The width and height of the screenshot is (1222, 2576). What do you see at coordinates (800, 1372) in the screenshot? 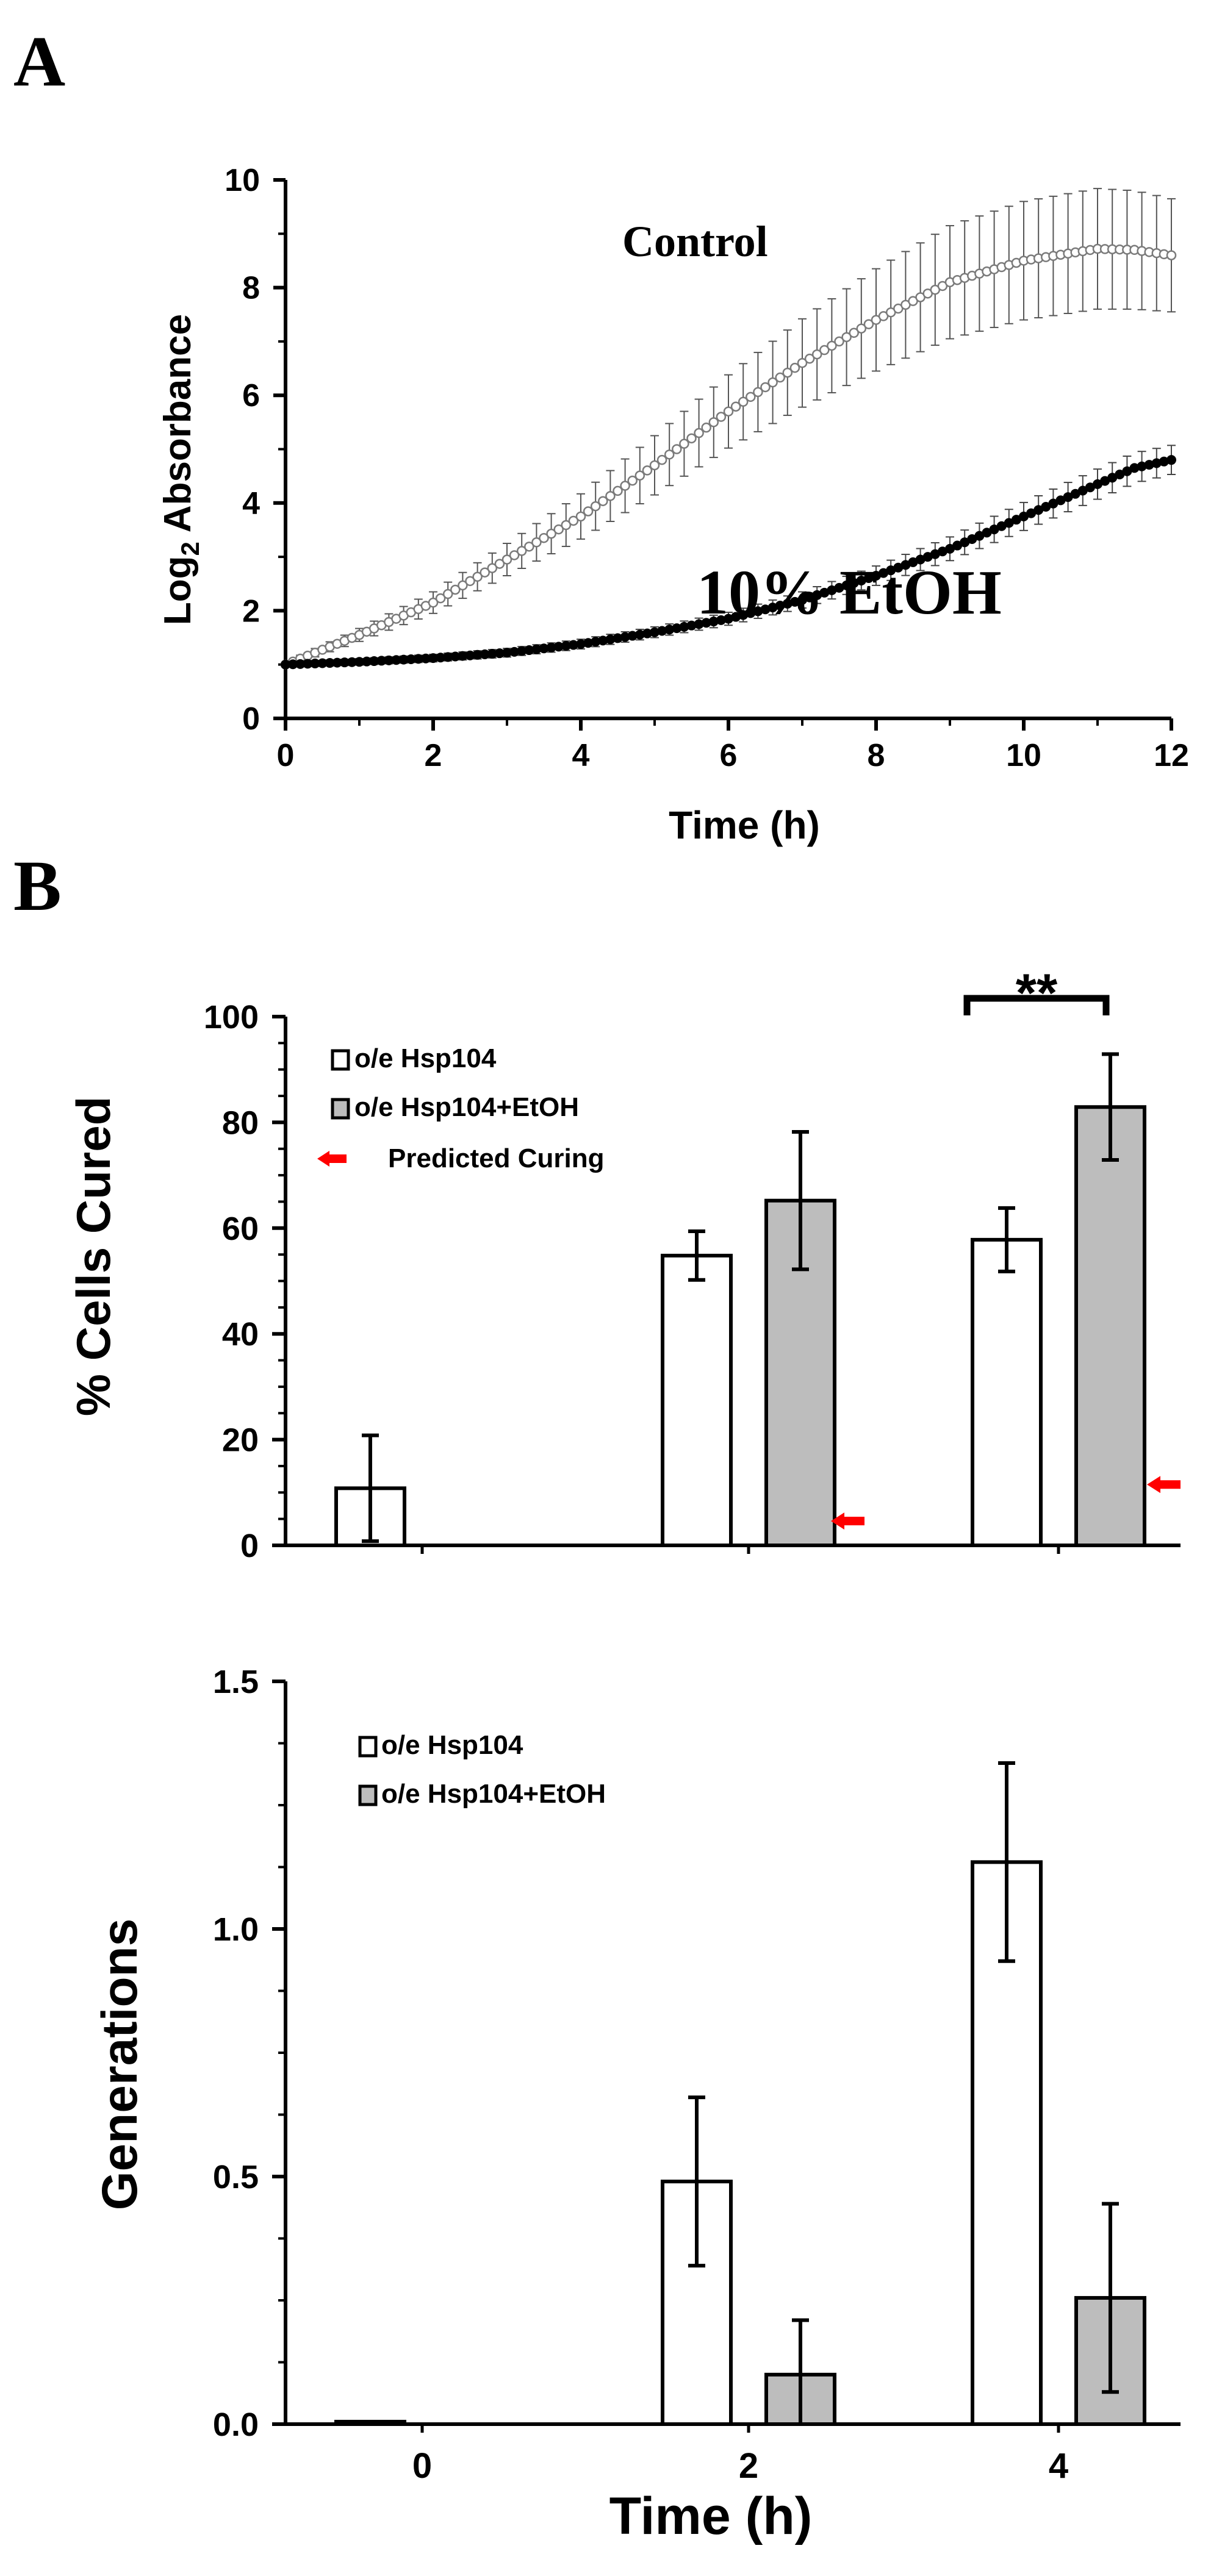
I see `curing-bar-hsp104-etoh-2h` at bounding box center [800, 1372].